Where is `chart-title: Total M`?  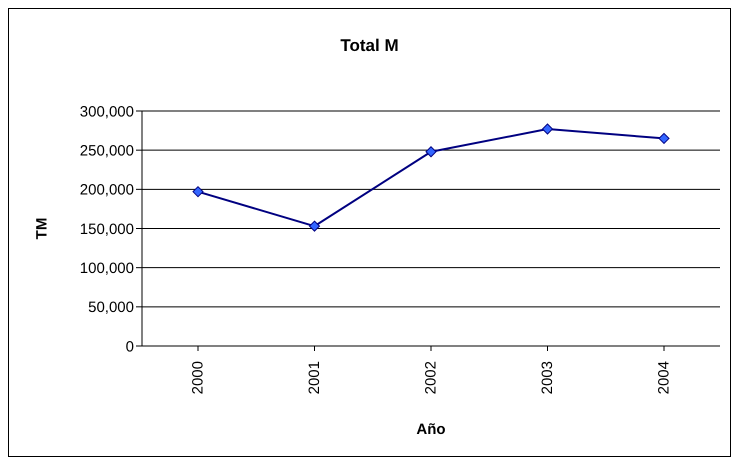
chart-title: Total M is located at coordinates (369, 46).